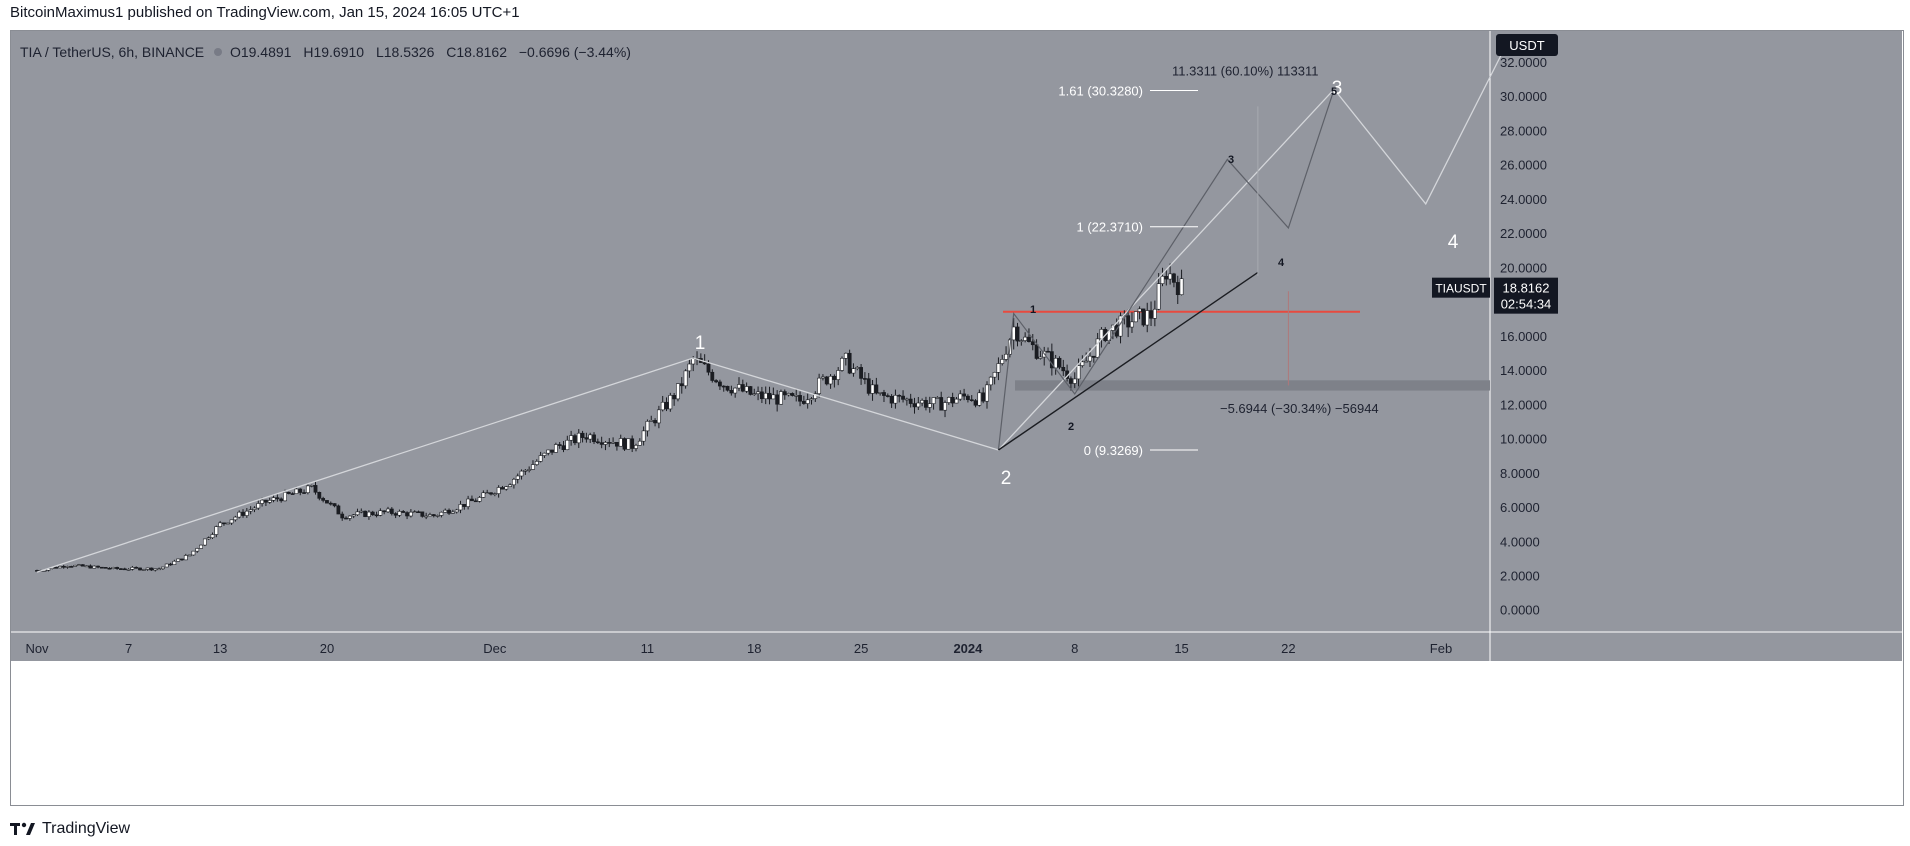 This screenshot has height=846, width=1910. Describe the element at coordinates (1526, 45) in the screenshot. I see `currency-label: USDT` at that location.